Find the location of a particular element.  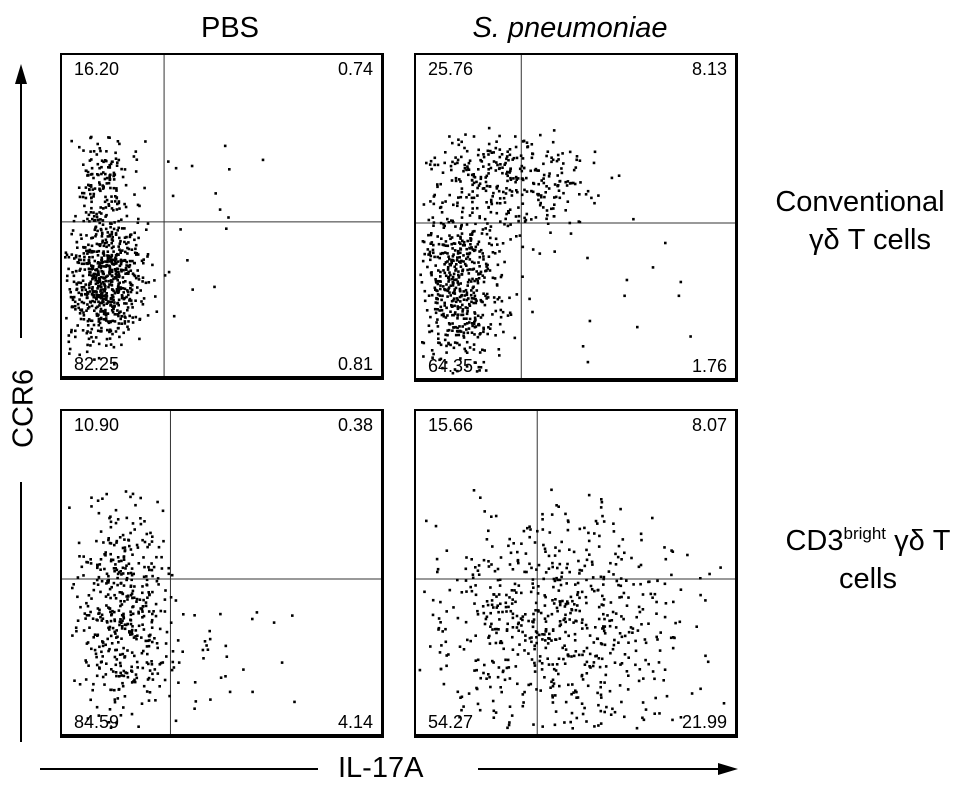

row-label-conventional-line1: Conventional is located at coordinates (860, 202).